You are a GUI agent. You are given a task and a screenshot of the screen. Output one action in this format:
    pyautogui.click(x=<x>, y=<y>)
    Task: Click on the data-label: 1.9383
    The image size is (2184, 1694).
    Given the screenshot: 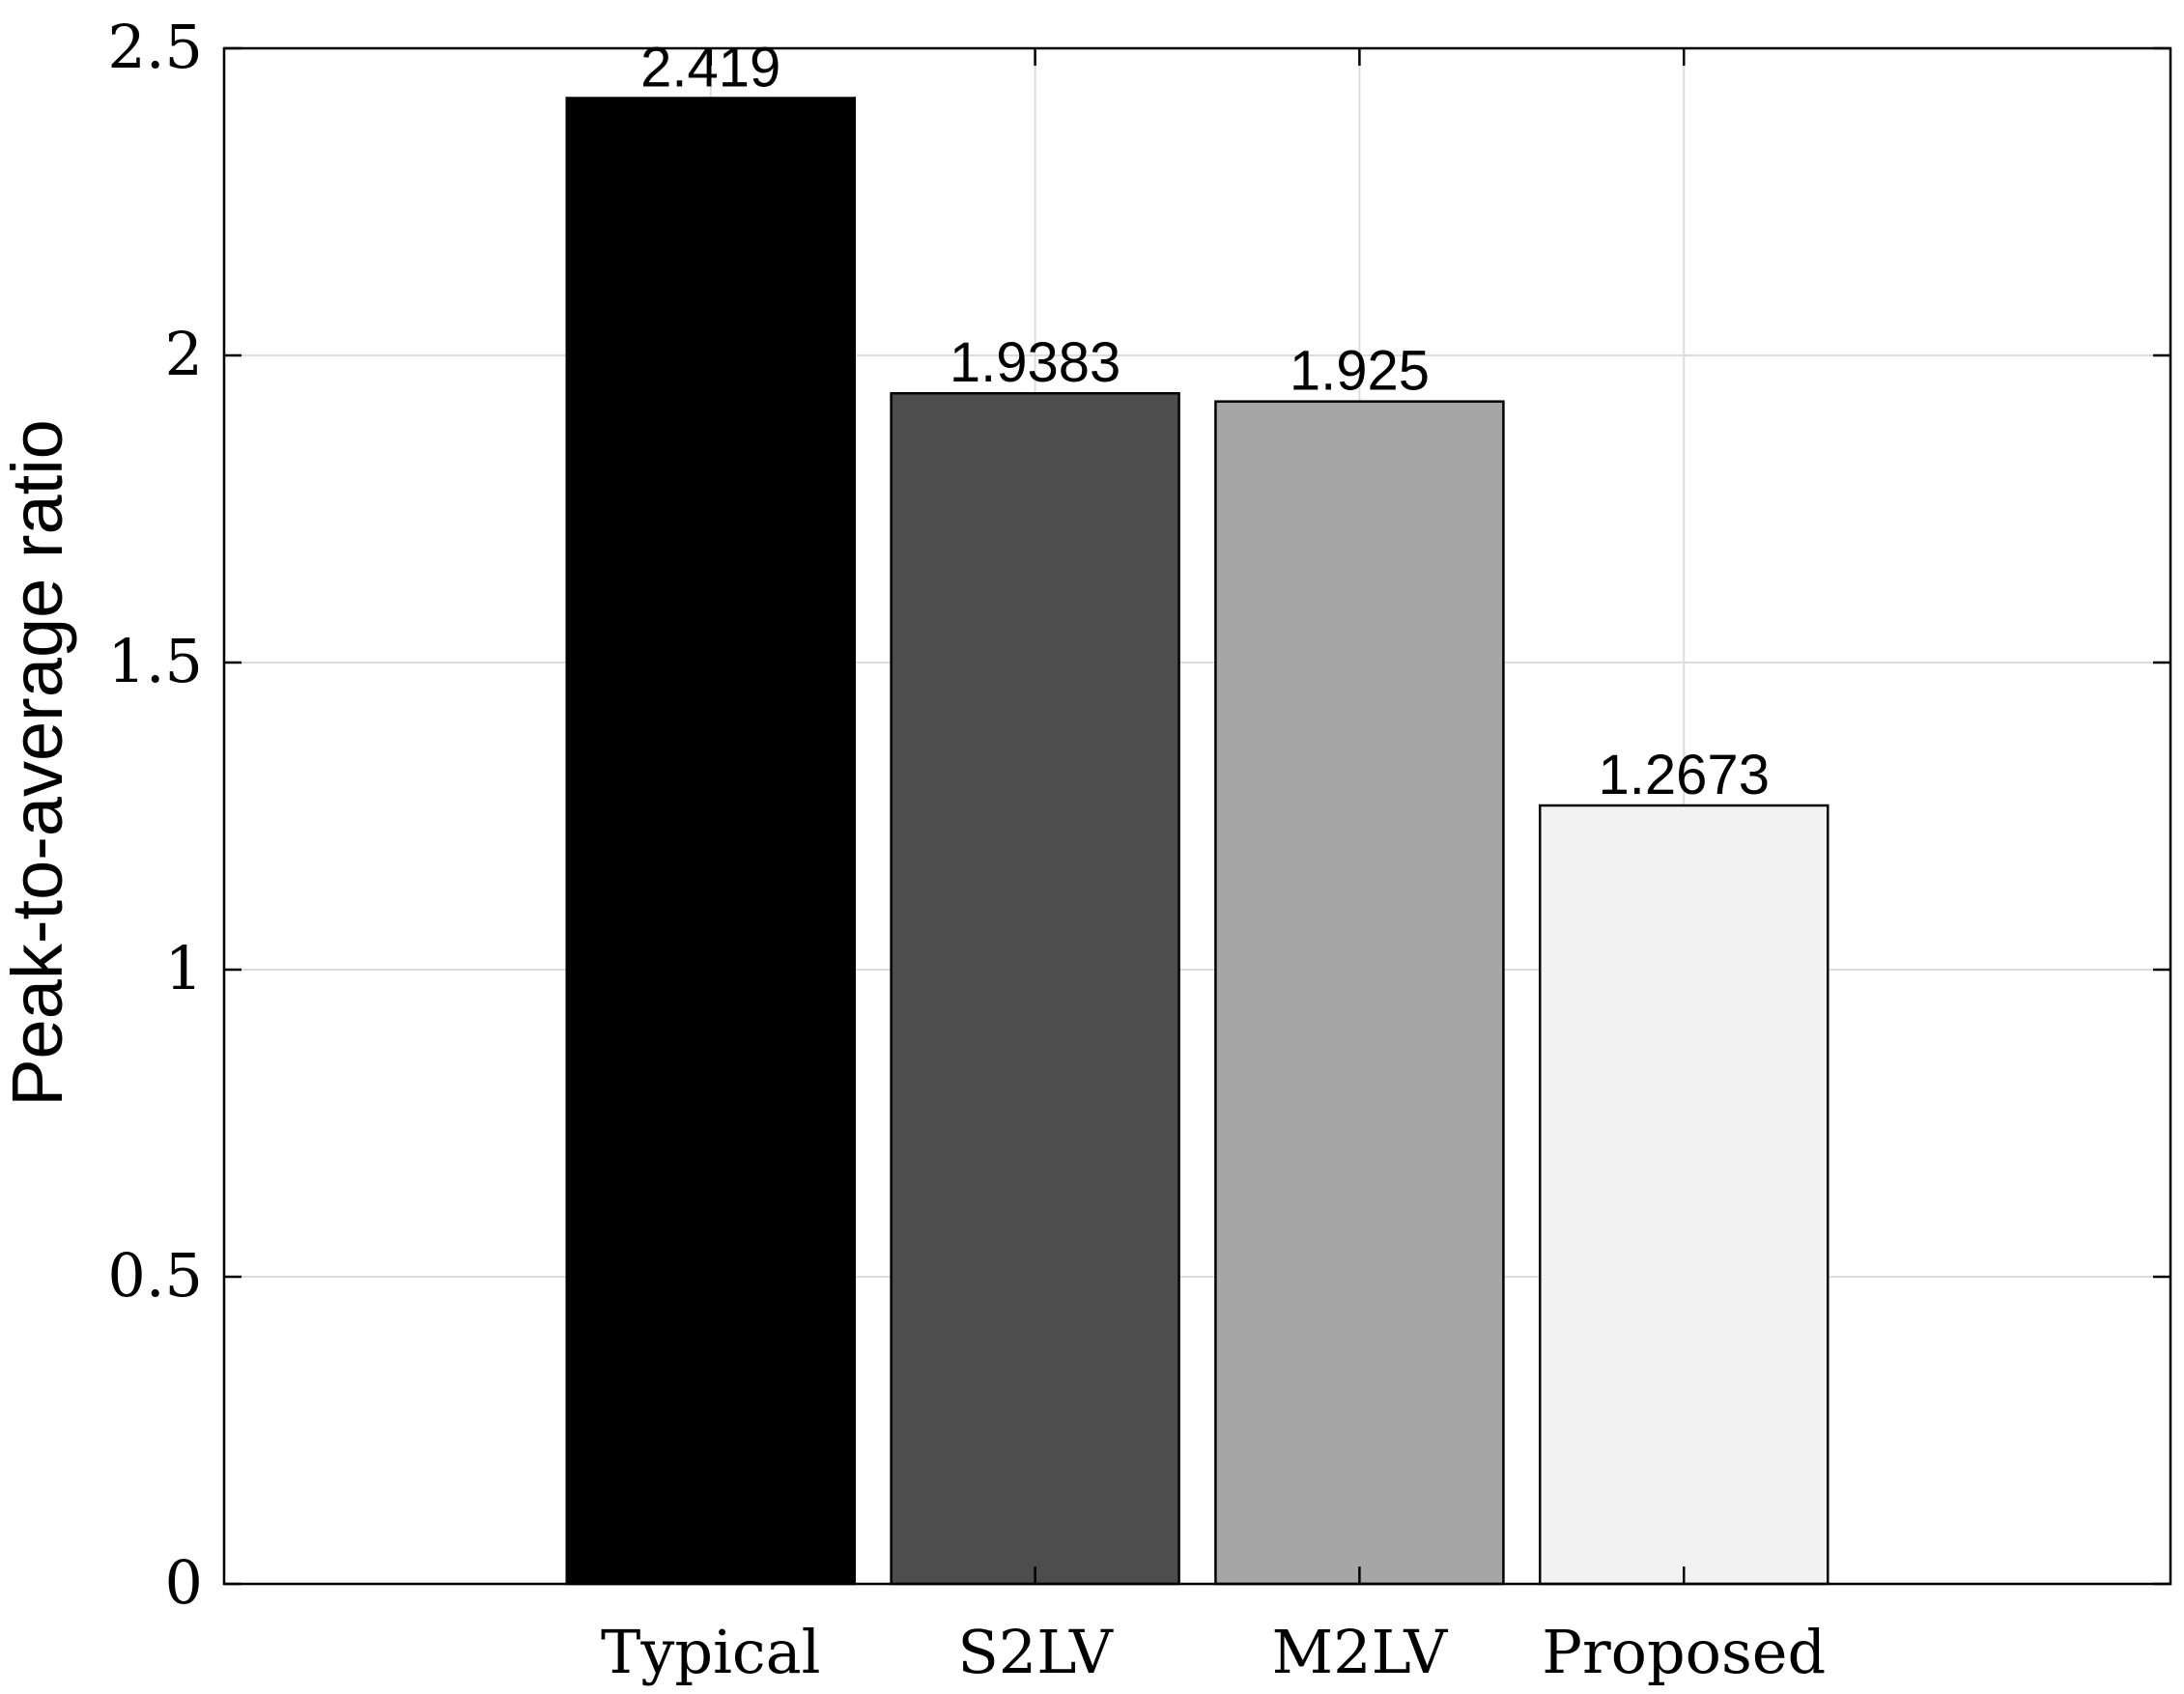 What is the action you would take?
    pyautogui.click(x=1035, y=363)
    